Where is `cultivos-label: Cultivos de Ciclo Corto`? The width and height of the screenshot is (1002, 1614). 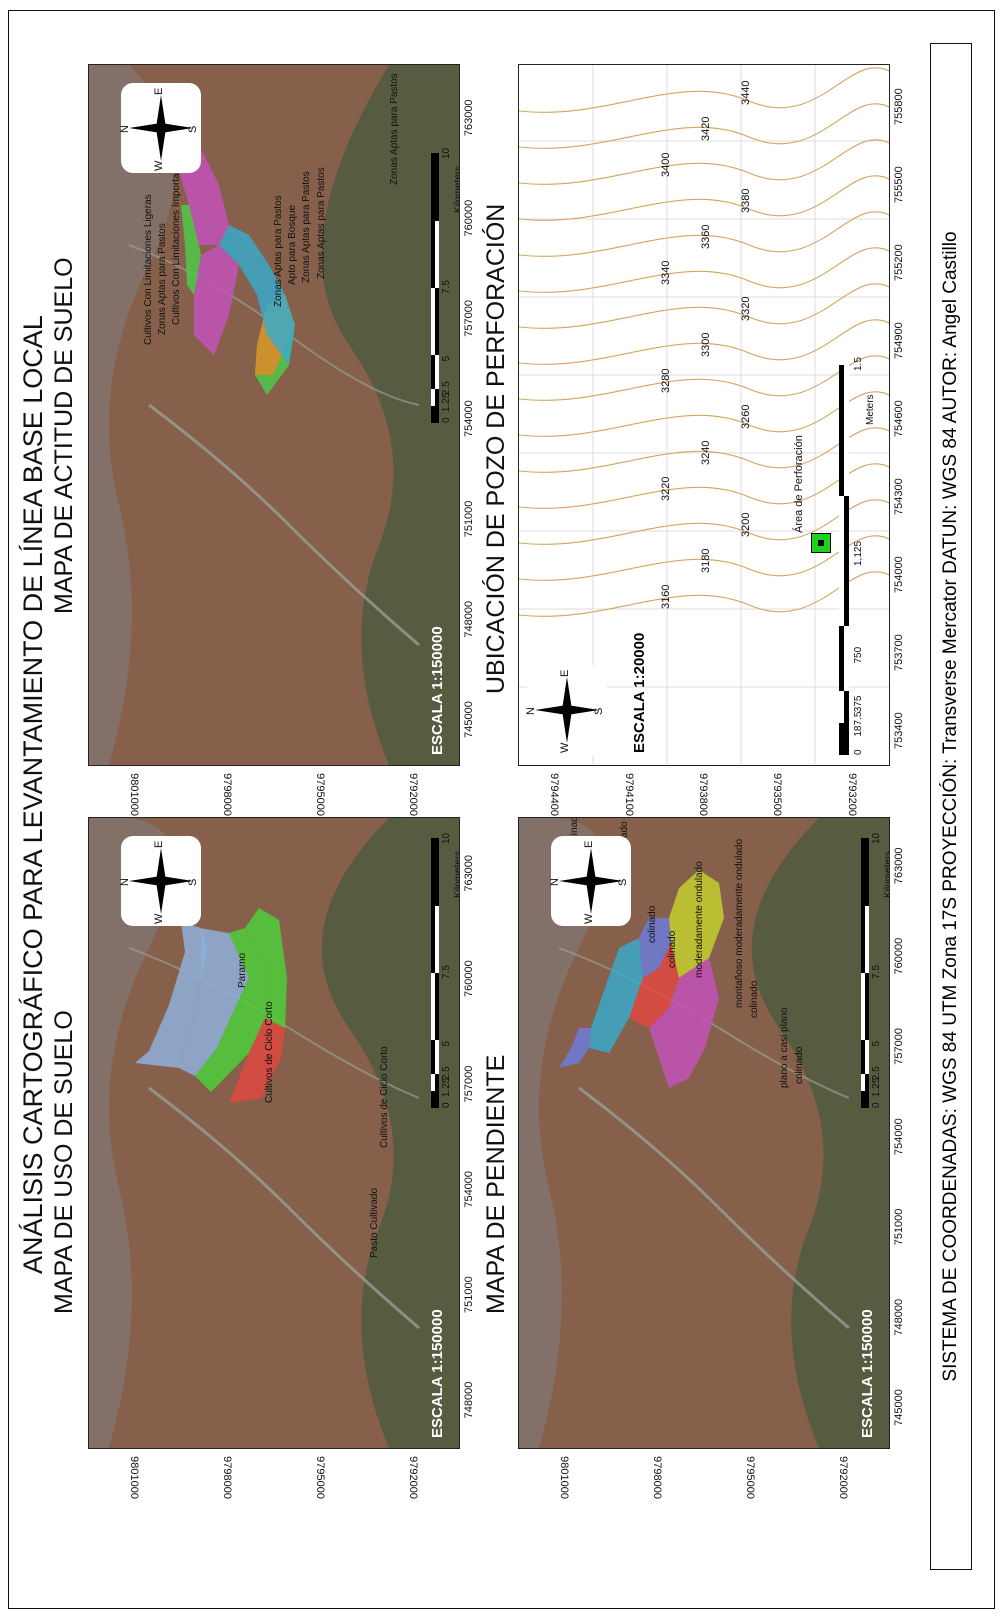 cultivos-label: Cultivos de Ciclo Corto is located at coordinates (269, 1052).